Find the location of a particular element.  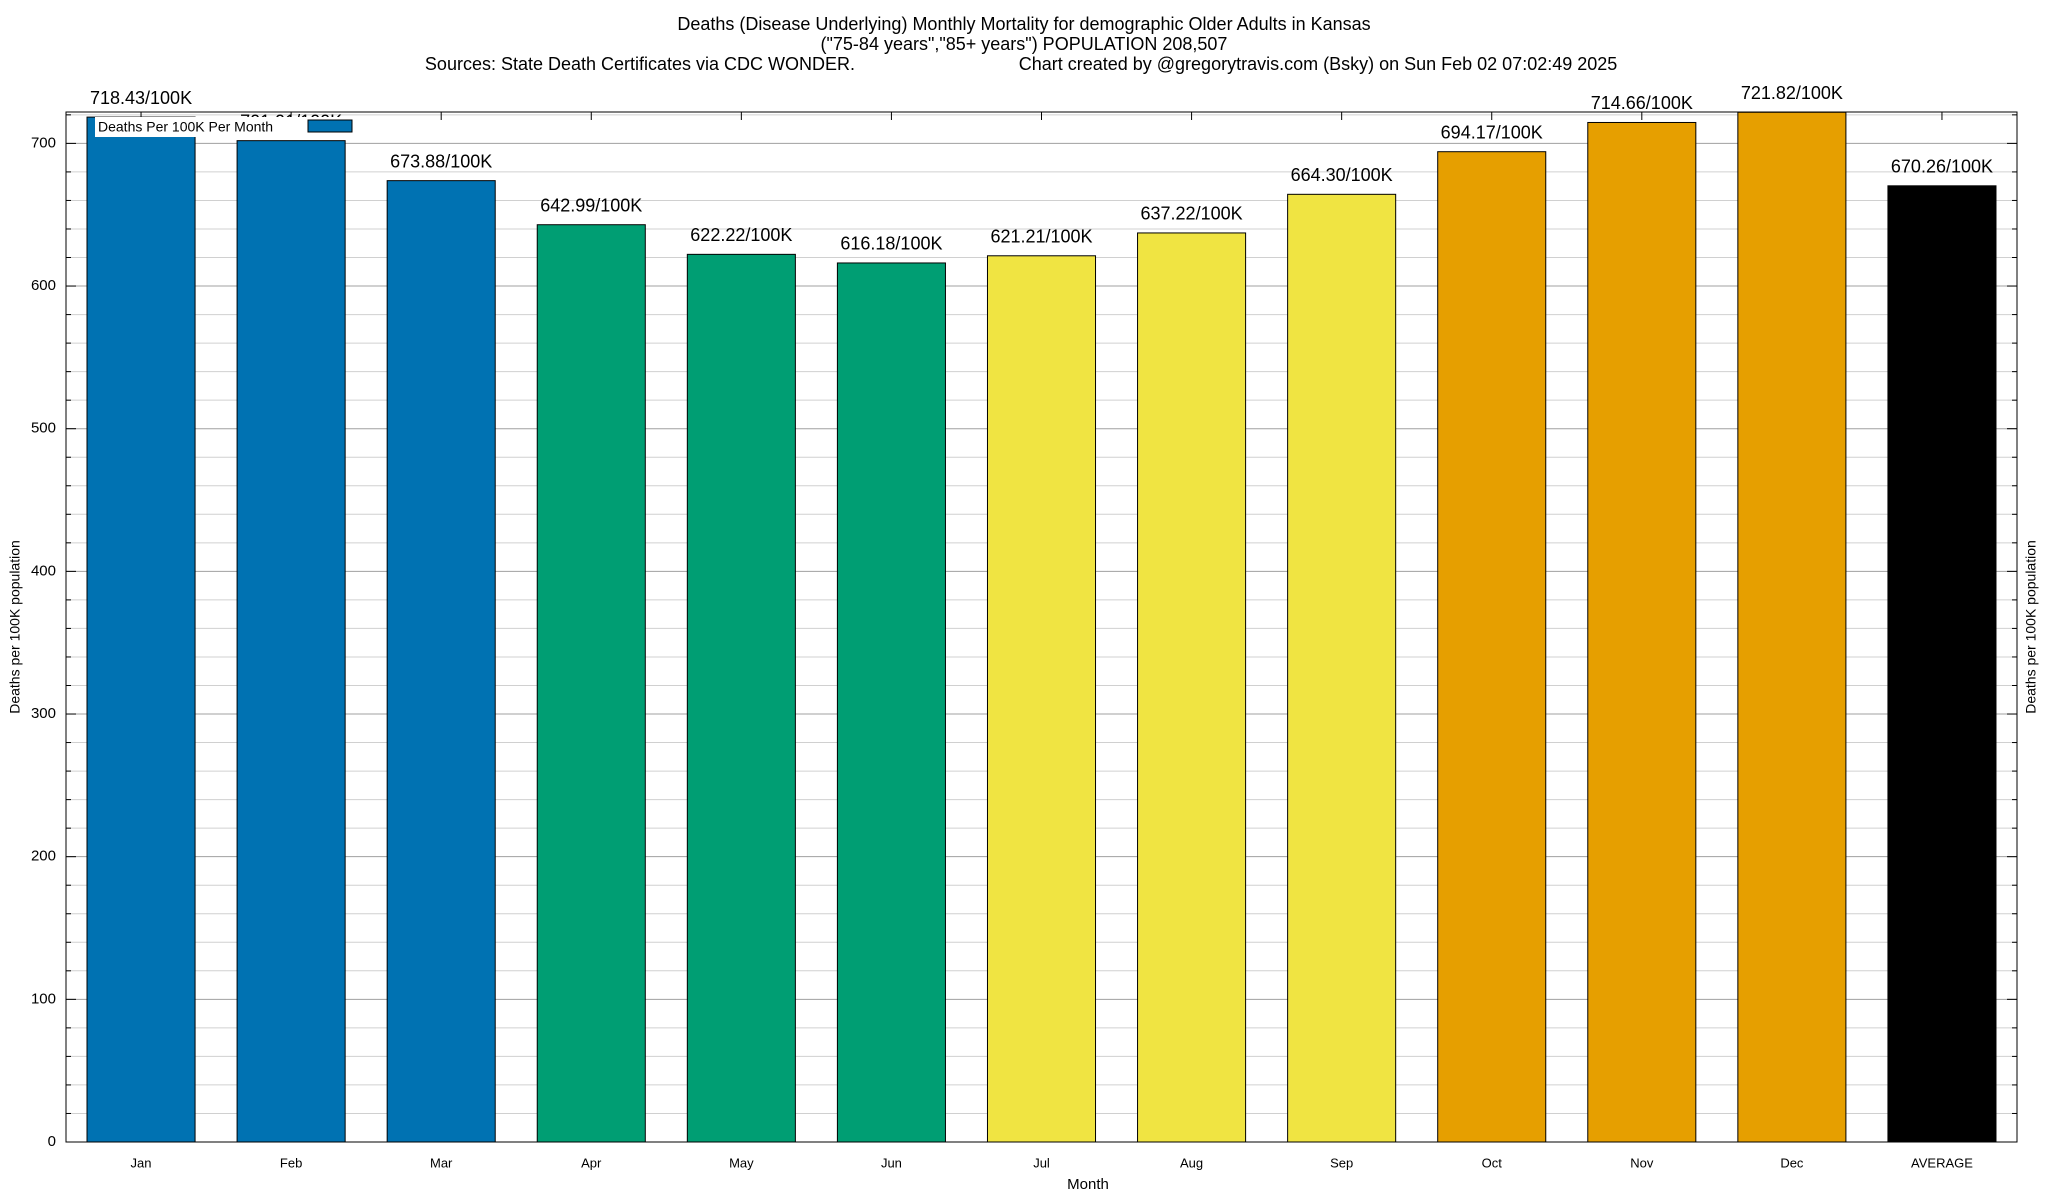

y-tick-label: 0 is located at coordinates (52, 1141).